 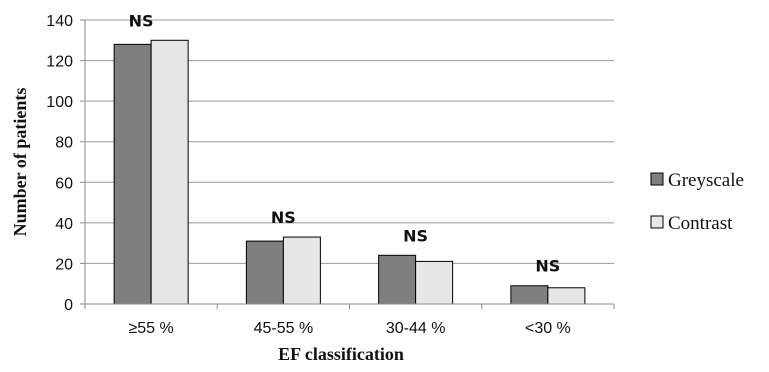 I want to click on legend: Greyscale Contrast, so click(x=697, y=202).